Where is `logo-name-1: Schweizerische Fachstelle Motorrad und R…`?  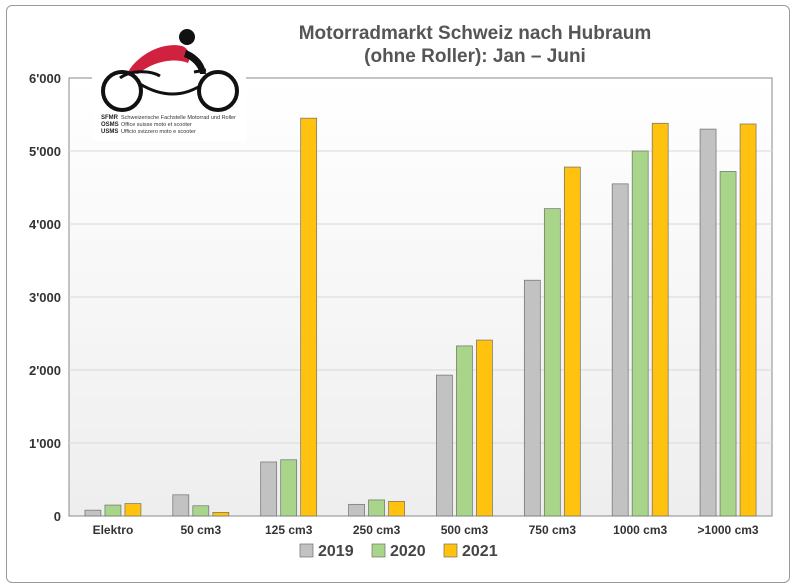
logo-name-1: Schweizerische Fachstelle Motorrad und R… is located at coordinates (178, 118).